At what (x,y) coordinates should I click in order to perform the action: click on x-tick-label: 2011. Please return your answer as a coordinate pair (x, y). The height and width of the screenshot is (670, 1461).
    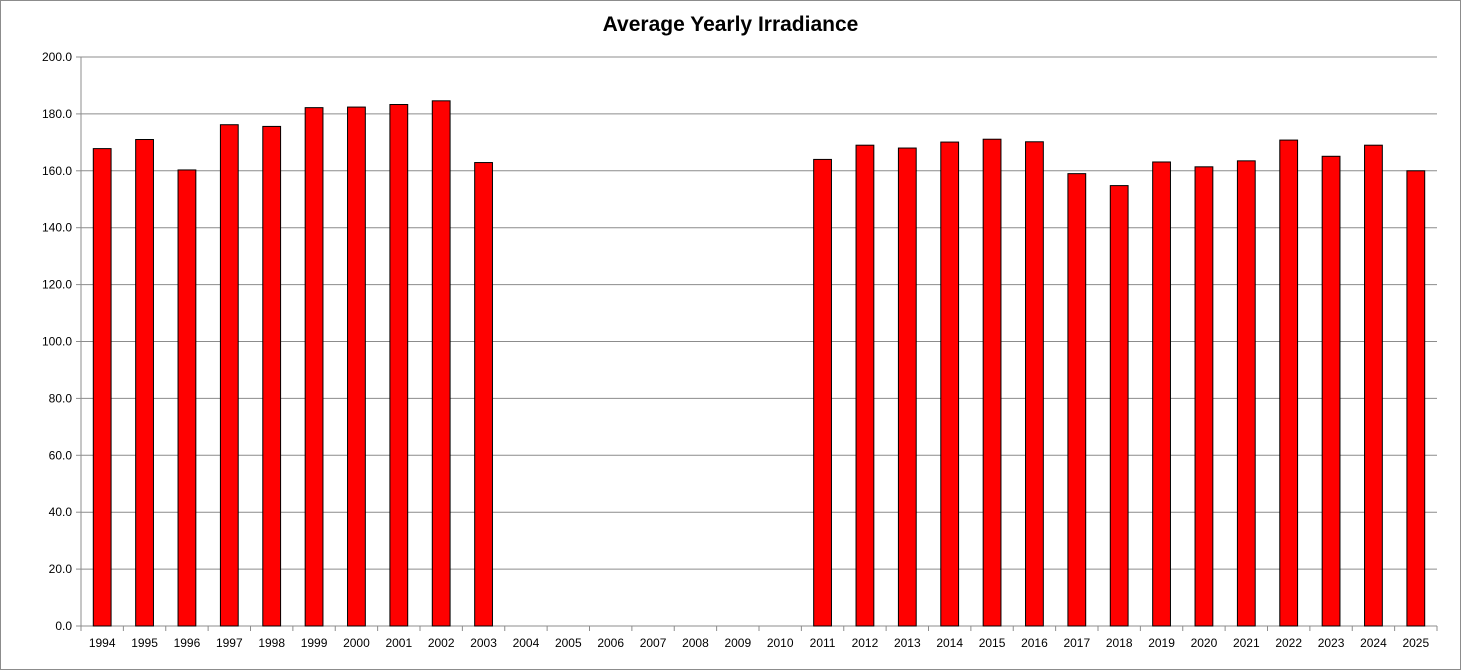
    Looking at the image, I should click on (823, 643).